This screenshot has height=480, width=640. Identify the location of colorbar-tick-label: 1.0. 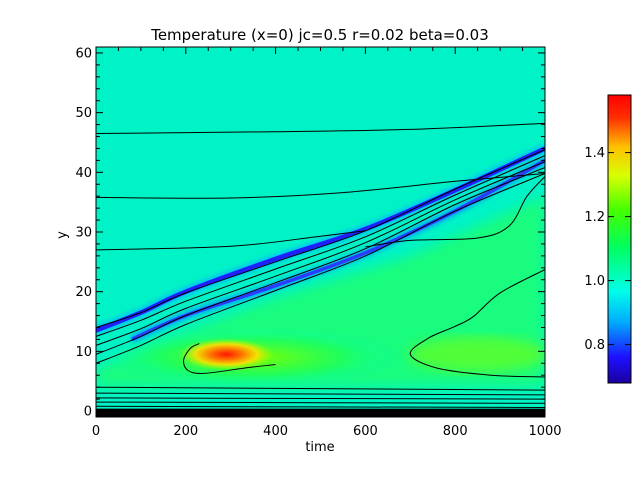
(594, 281).